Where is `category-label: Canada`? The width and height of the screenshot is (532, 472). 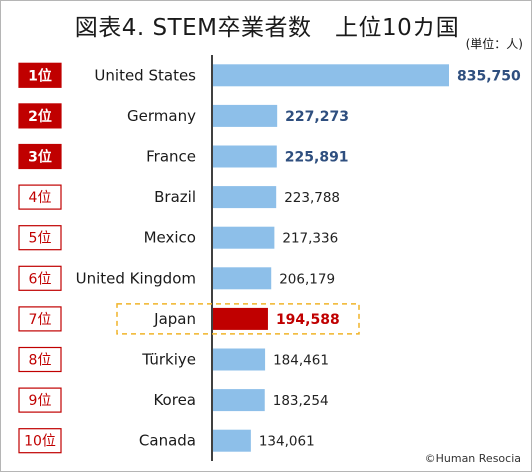 category-label: Canada is located at coordinates (167, 441).